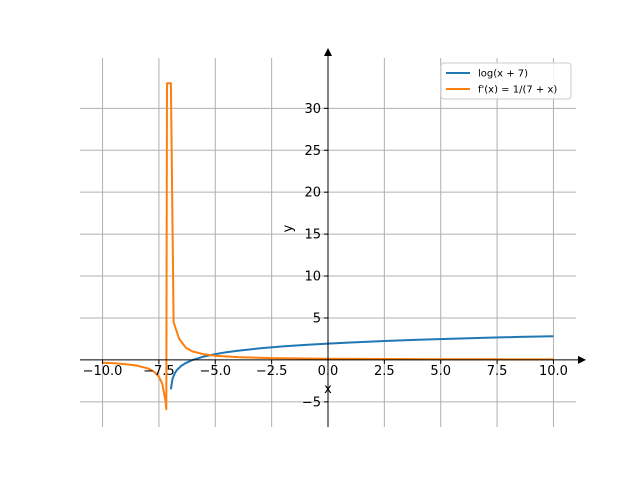  I want to click on legend-box, so click(506, 81).